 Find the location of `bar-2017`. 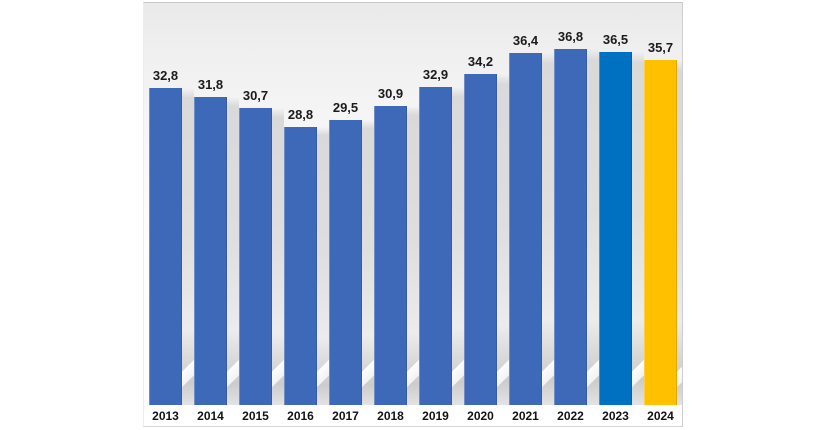

bar-2017 is located at coordinates (345, 262).